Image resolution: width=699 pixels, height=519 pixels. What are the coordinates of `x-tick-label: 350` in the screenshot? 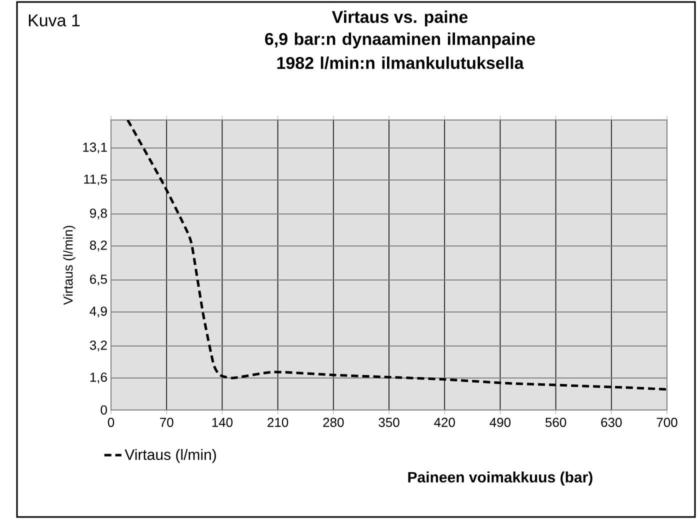 It's located at (389, 422).